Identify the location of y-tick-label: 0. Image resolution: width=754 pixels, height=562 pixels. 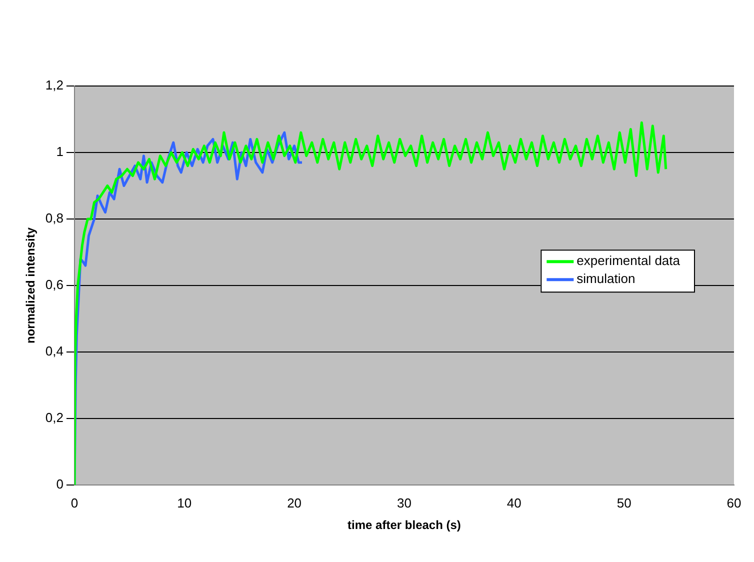
(60, 484).